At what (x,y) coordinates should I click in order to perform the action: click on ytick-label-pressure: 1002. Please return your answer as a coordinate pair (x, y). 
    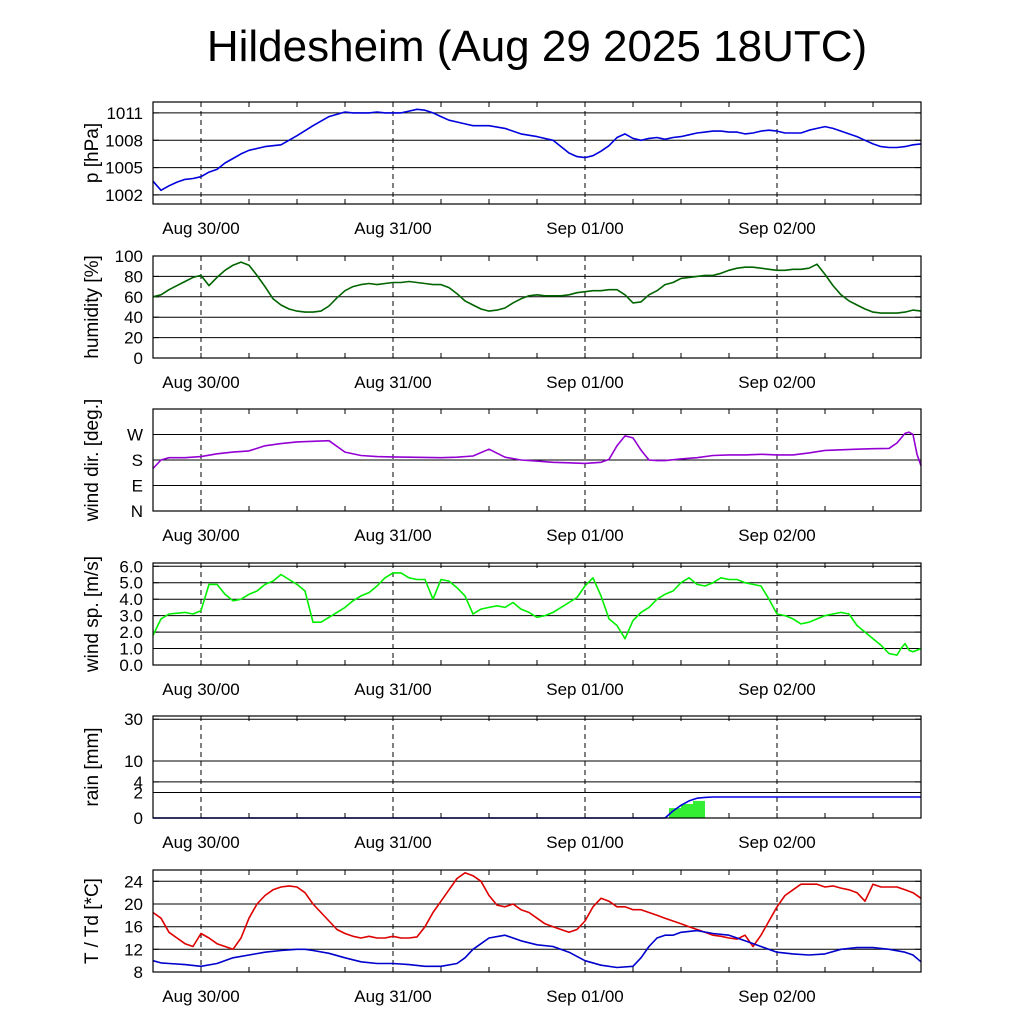
    Looking at the image, I should click on (124, 195).